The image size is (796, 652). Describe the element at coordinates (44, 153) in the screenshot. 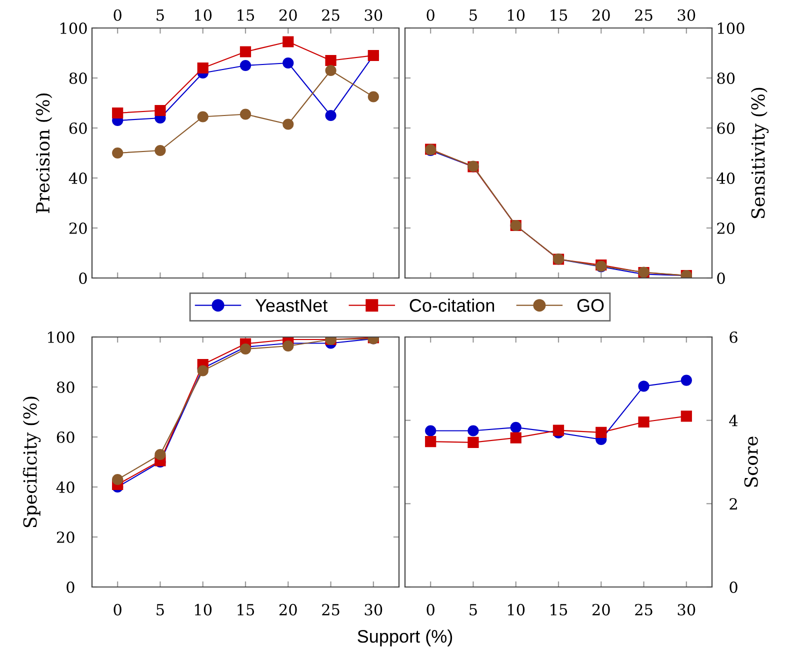

I see `y-axis-title: Precision (%)` at that location.